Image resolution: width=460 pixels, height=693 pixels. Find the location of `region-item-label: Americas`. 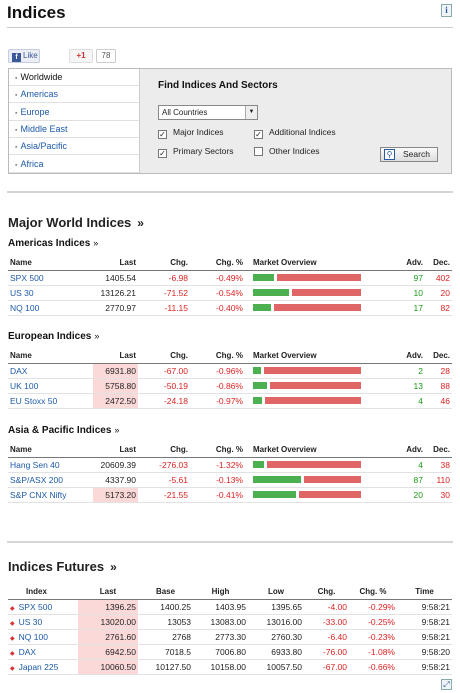

region-item-label: Americas is located at coordinates (39, 94).